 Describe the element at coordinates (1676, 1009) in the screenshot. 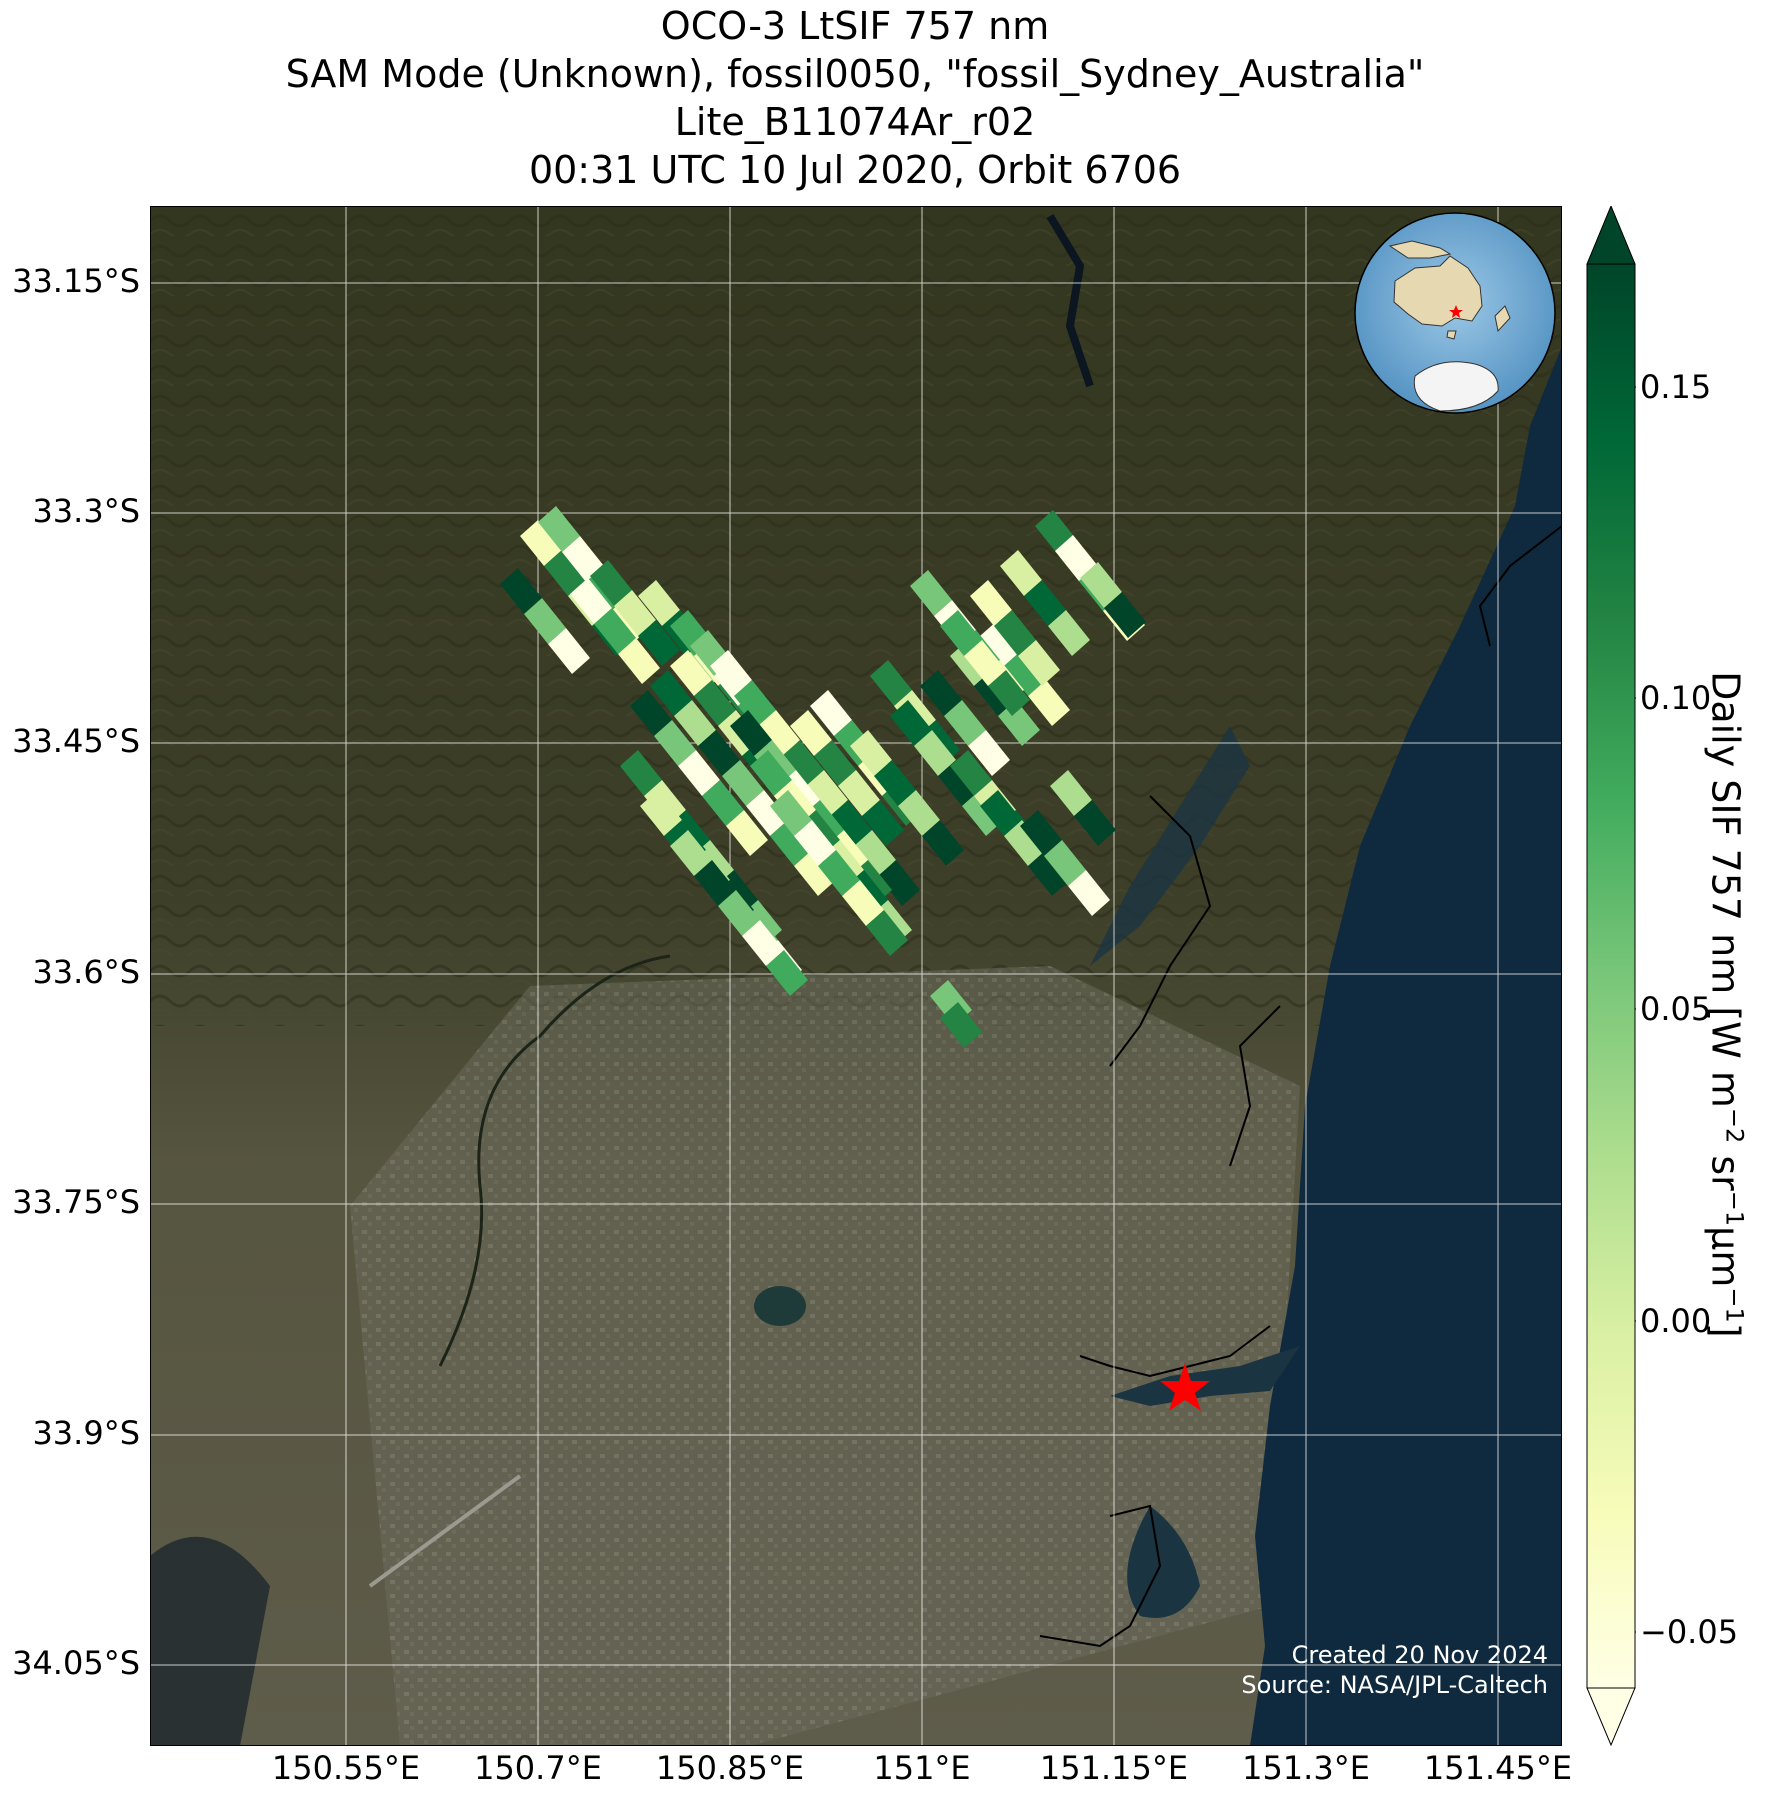

I see `colorbar-tick-label: 0.05` at that location.